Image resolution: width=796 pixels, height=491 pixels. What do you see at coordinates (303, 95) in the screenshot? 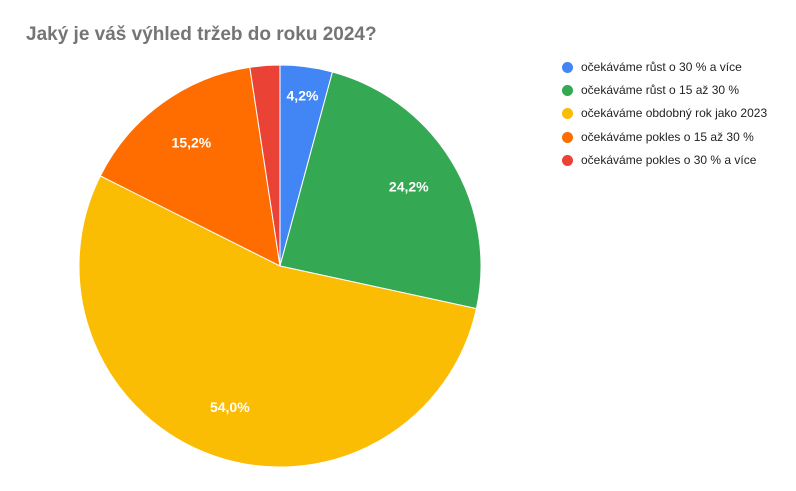
I see `slice-data-label: 4,2%` at bounding box center [303, 95].